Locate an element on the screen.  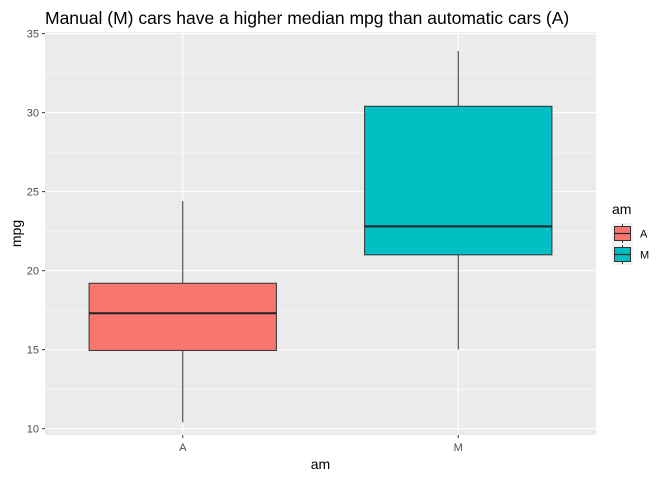
y-tick-label: 25 is located at coordinates (33, 193).